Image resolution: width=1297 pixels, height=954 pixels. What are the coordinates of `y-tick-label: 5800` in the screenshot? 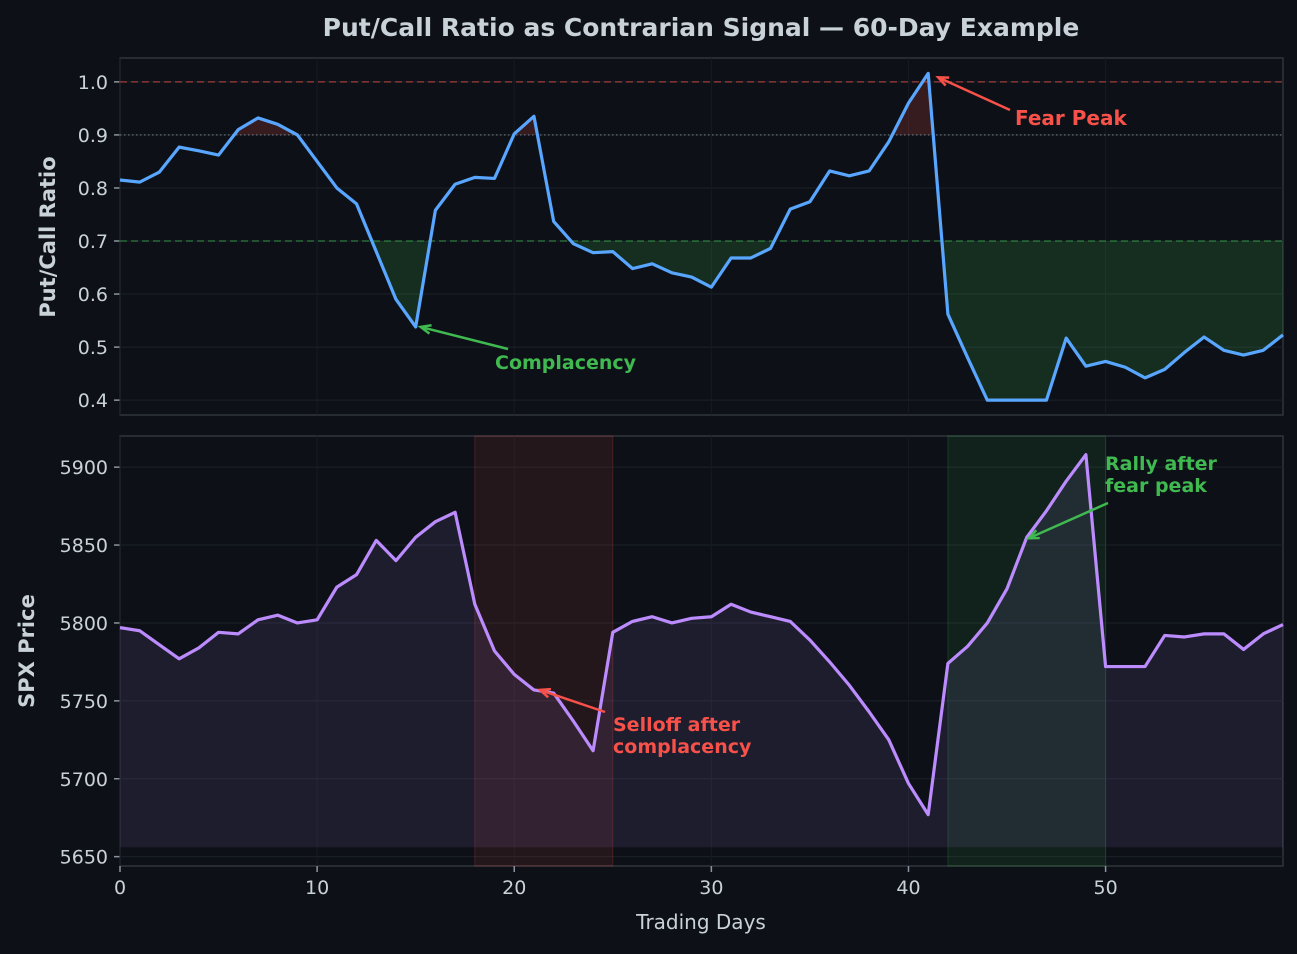 It's located at (84, 624).